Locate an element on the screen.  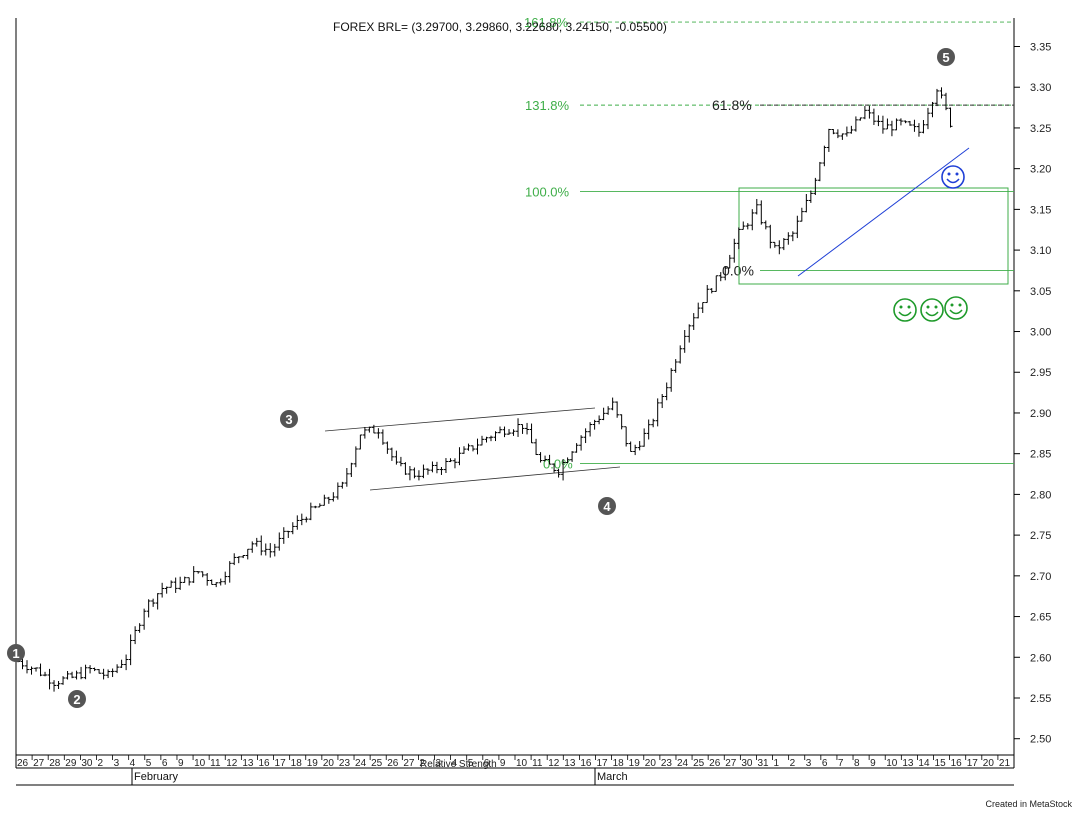
wave-number: 3 is located at coordinates (288, 419).